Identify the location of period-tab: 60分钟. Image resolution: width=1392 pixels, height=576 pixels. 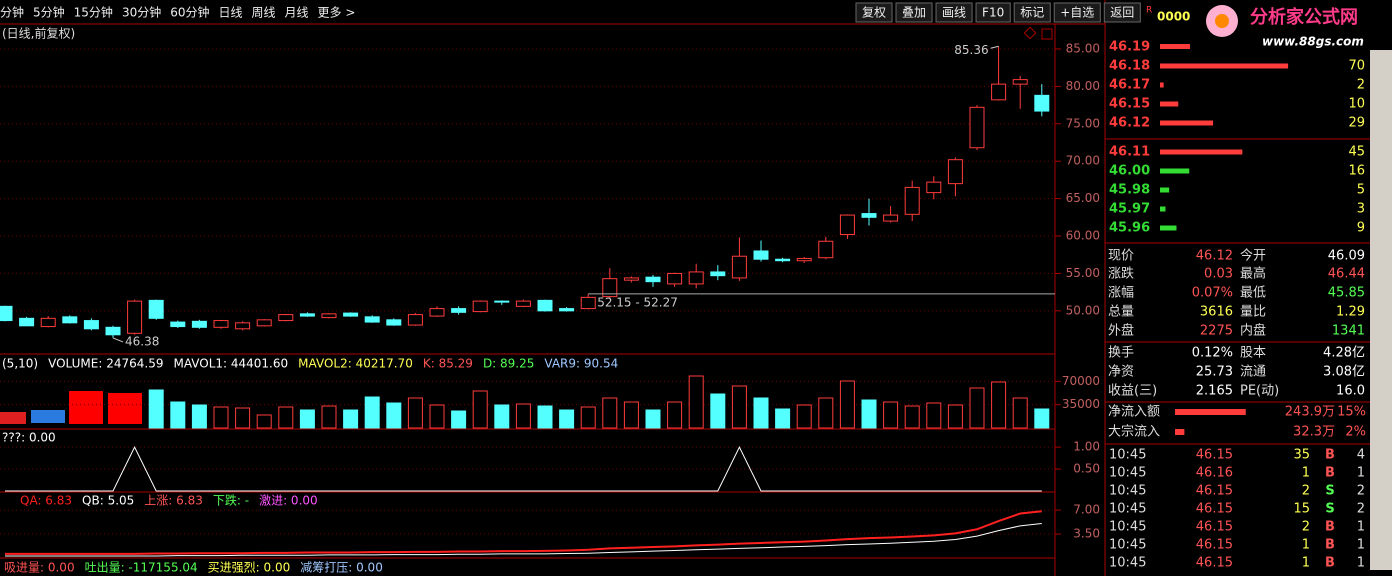
(189, 12).